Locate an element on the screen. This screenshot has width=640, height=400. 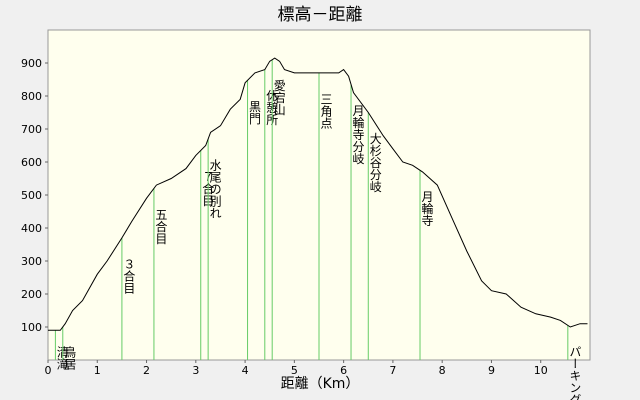
marker-label: 月輪寺 is located at coordinates (427, 208).